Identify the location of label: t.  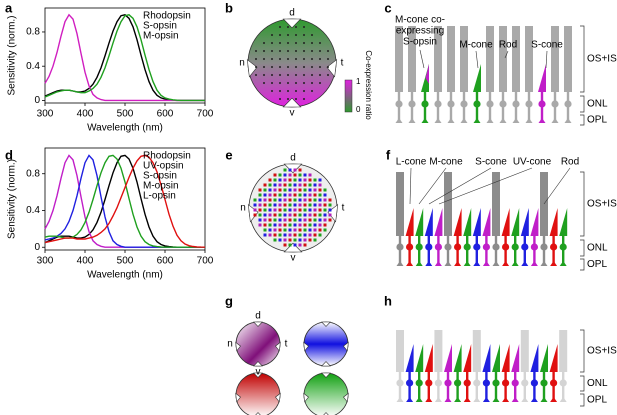
(342, 63).